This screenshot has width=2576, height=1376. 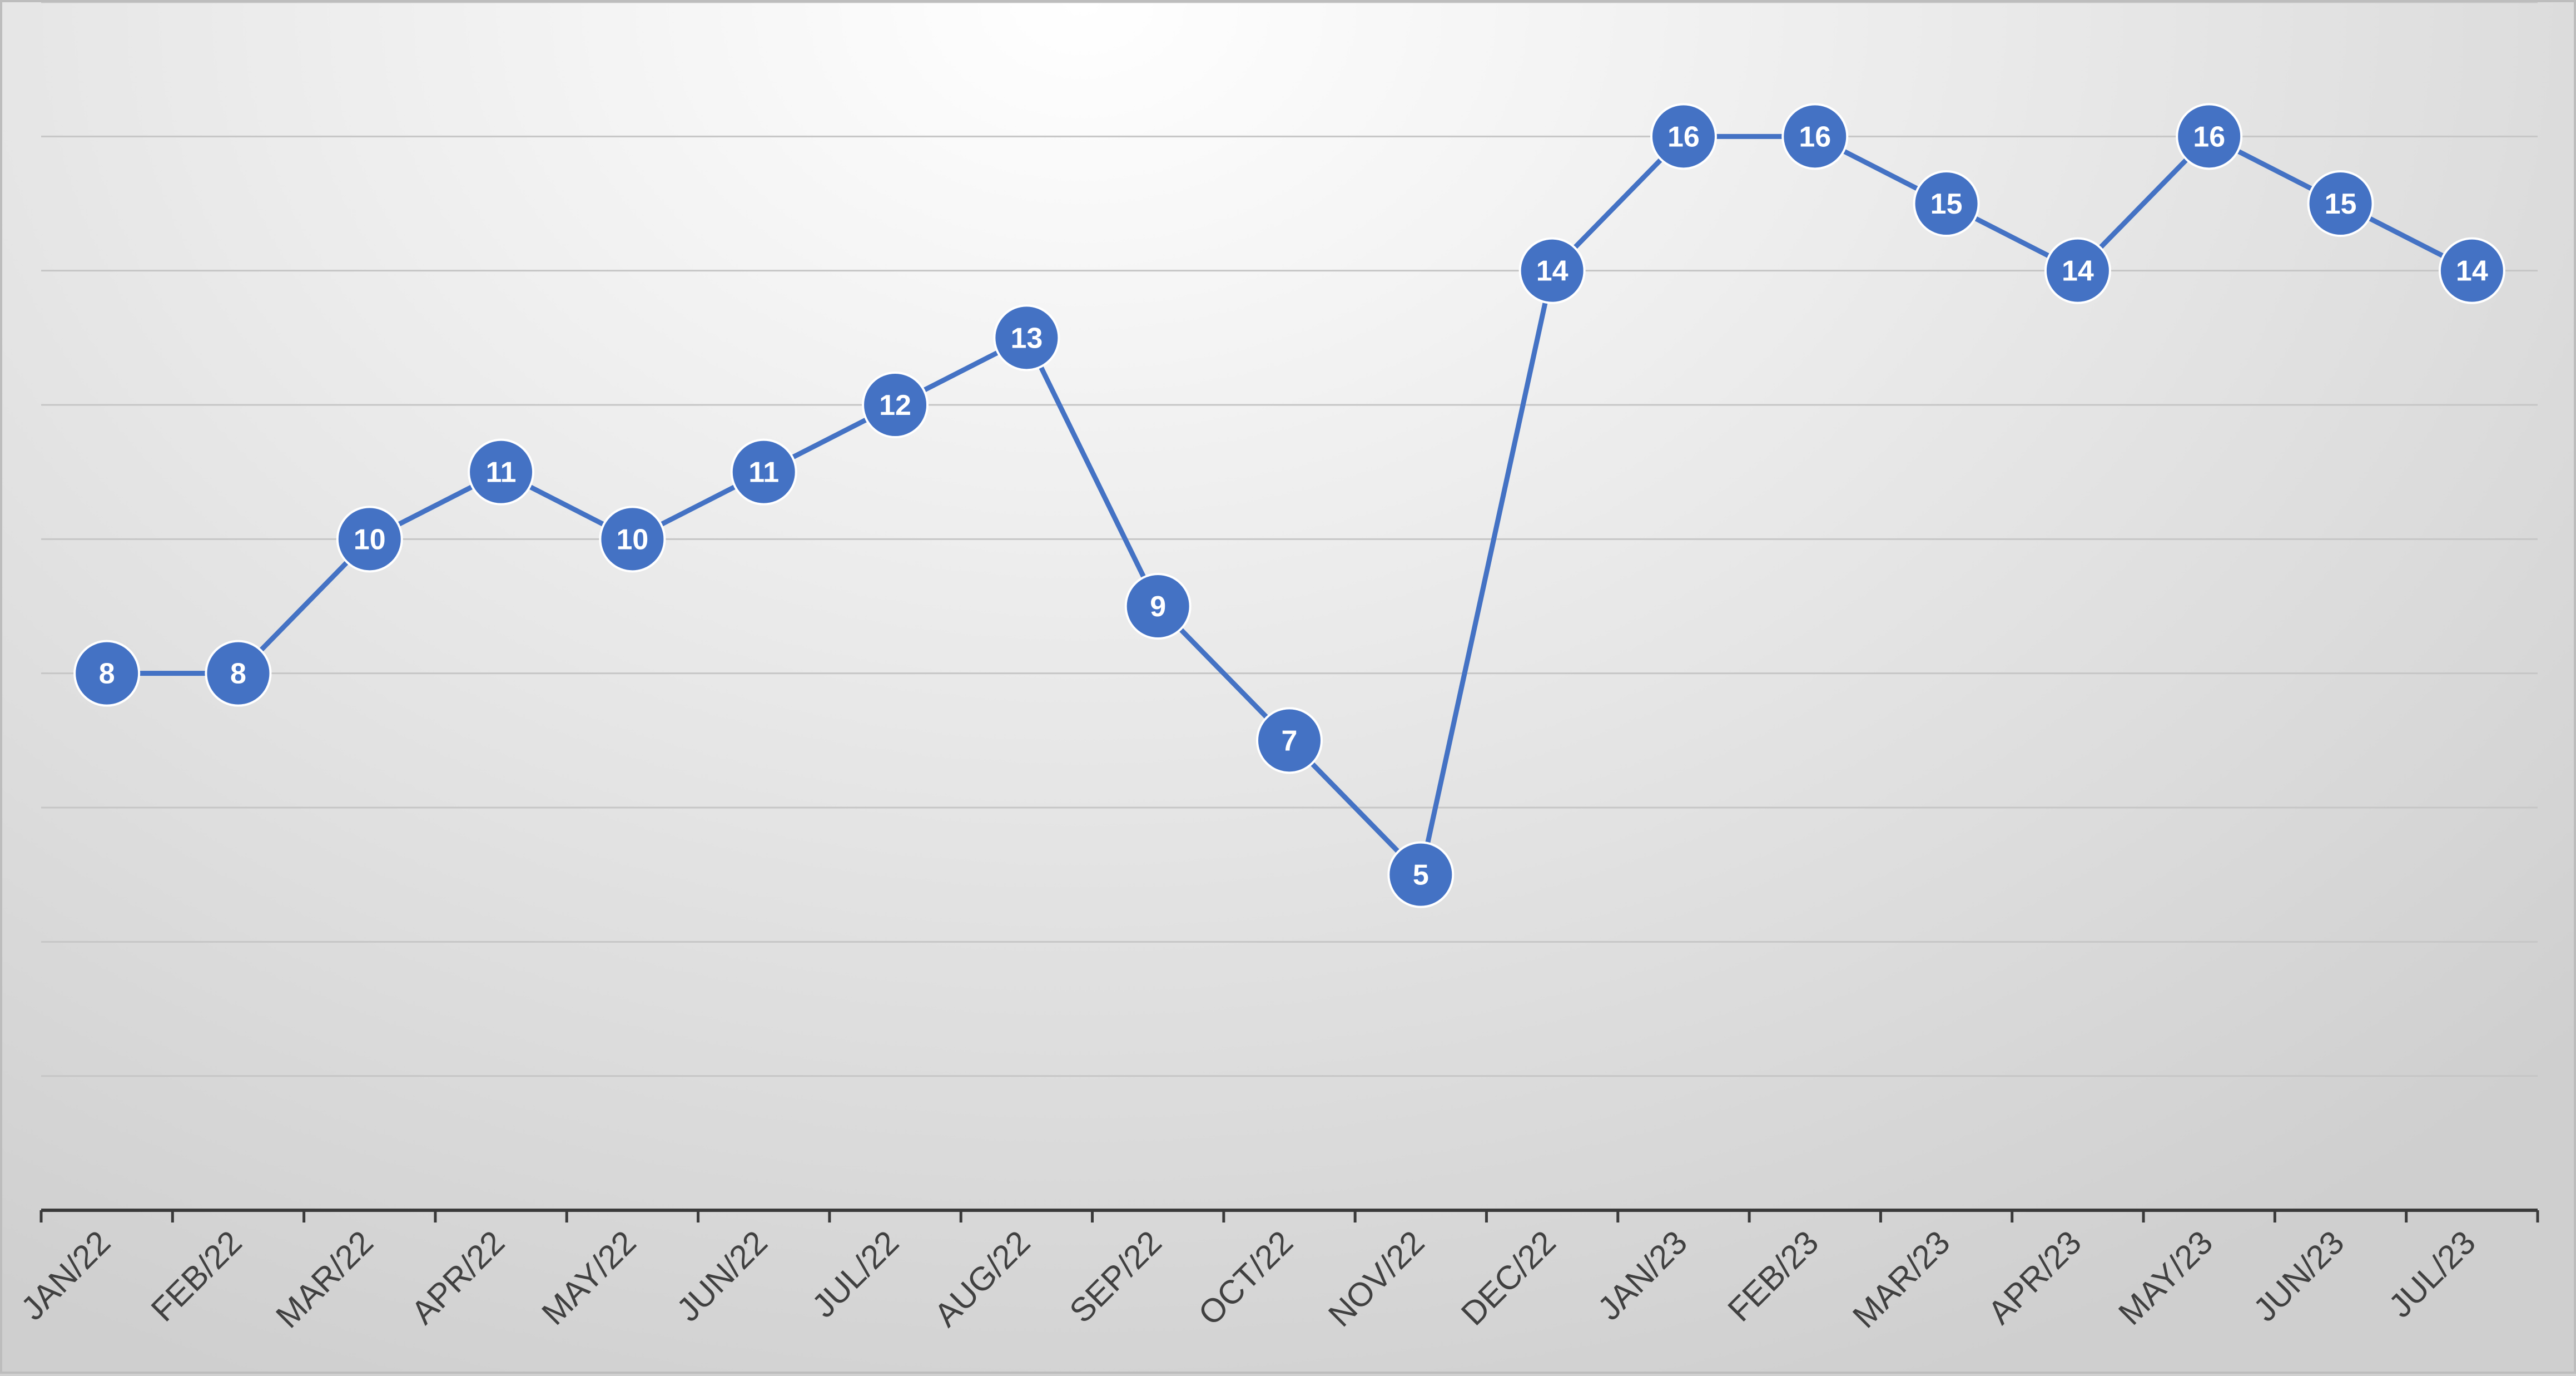 I want to click on data-label: 7, so click(x=1290, y=741).